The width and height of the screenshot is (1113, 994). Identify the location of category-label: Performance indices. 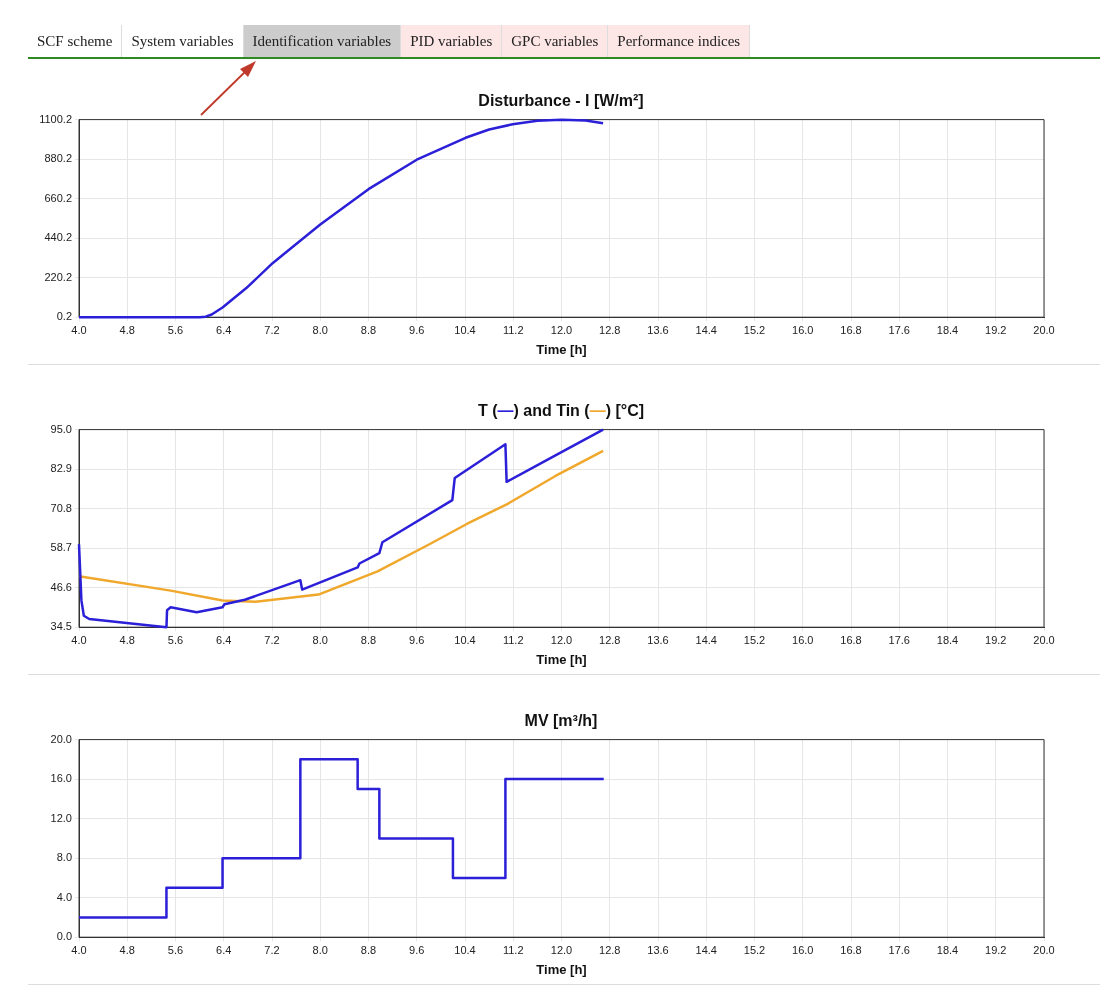
(679, 41).